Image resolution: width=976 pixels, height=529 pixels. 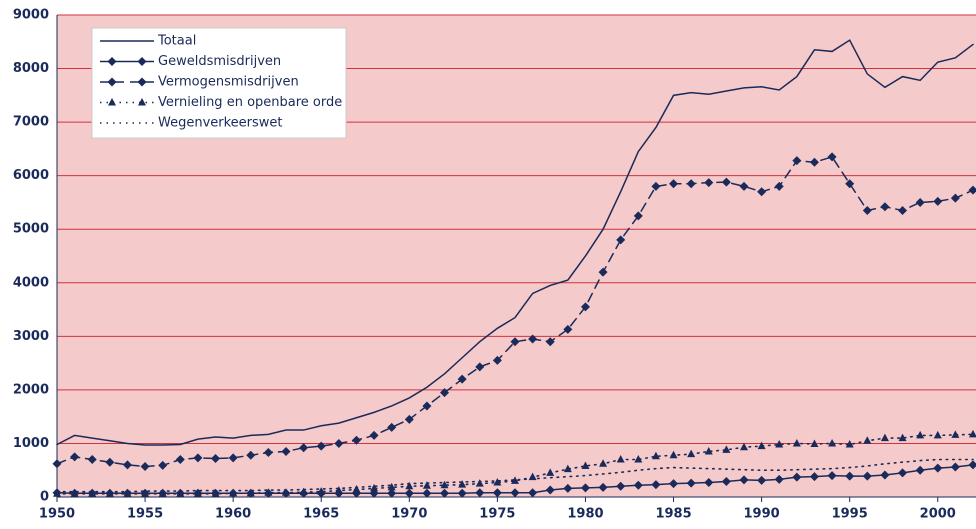 I want to click on x-tick-label: 1970, so click(x=409, y=514).